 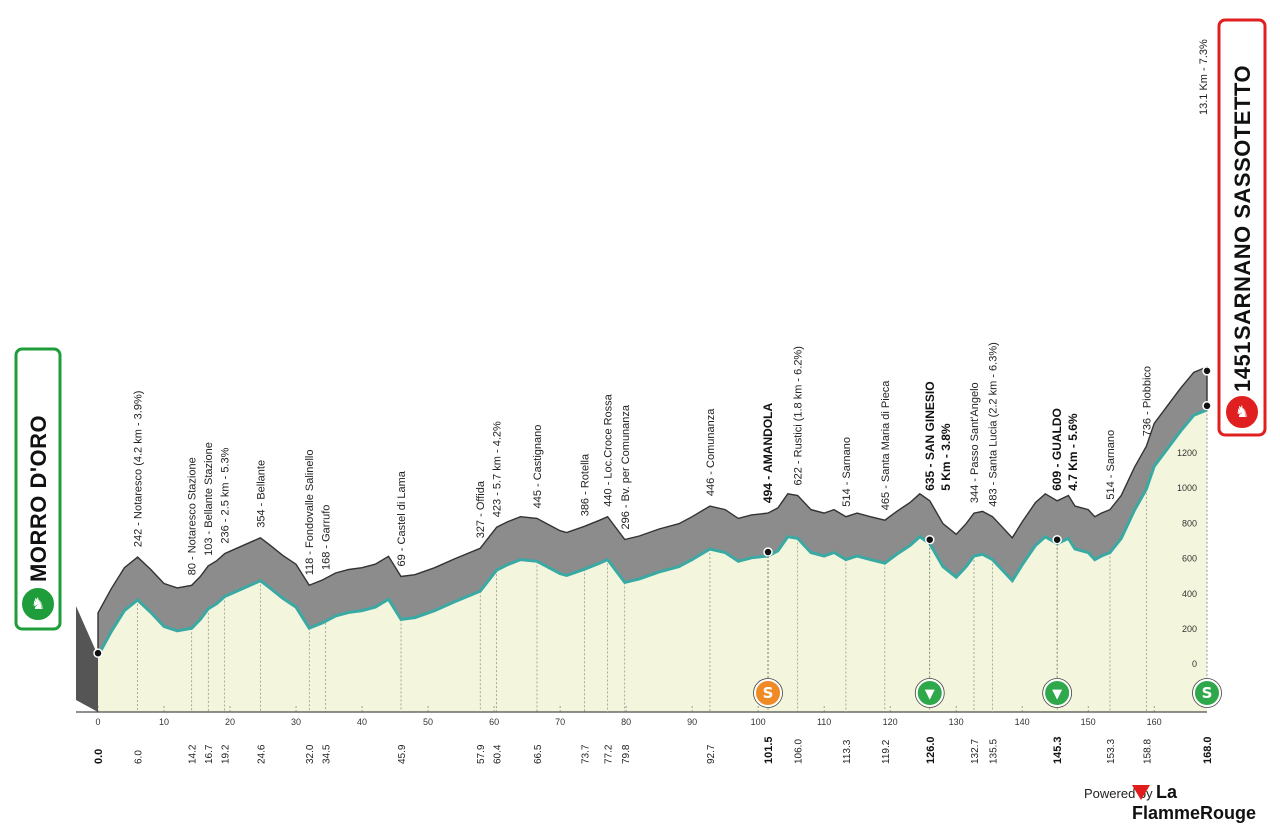 I want to click on waypoint-label-10: 445 - Castignano, so click(x=538, y=467).